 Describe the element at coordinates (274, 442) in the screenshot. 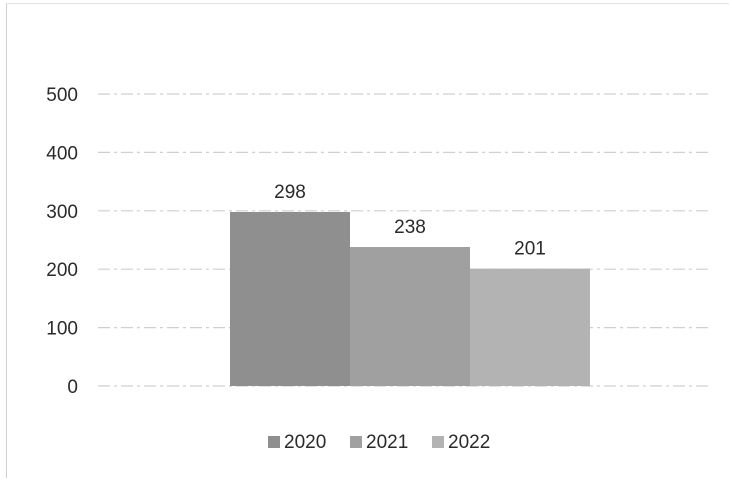

I see `legend-swatch-2020` at that location.